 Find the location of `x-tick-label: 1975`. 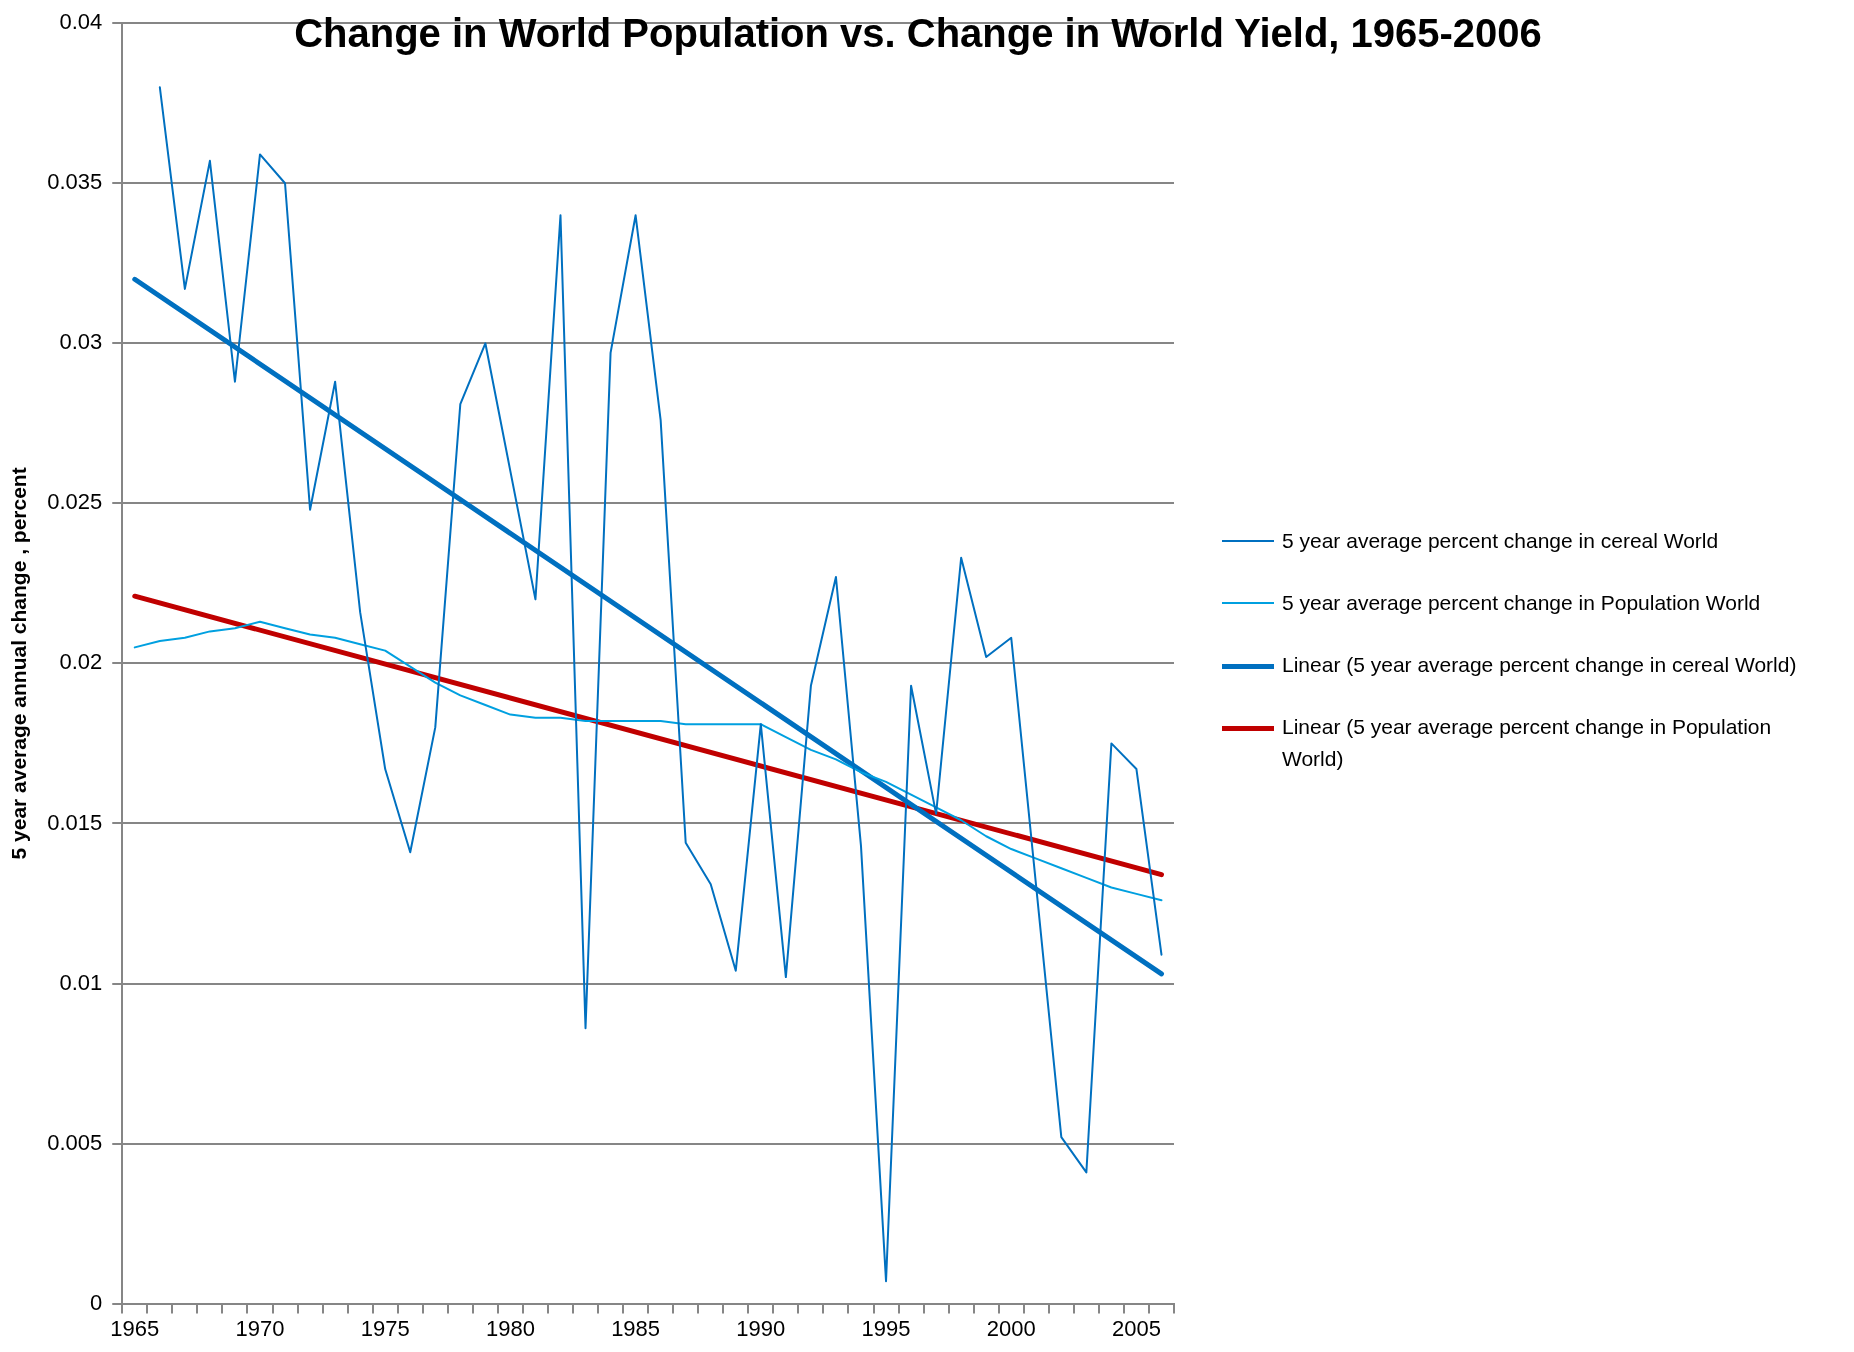

x-tick-label: 1975 is located at coordinates (385, 1328).